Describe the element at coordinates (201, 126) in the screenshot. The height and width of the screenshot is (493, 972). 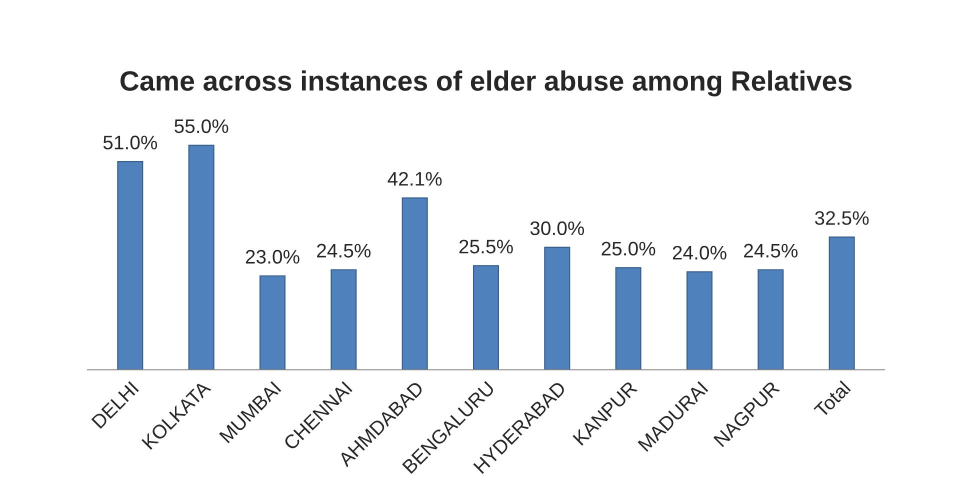
I see `data-label: 55.0%` at that location.